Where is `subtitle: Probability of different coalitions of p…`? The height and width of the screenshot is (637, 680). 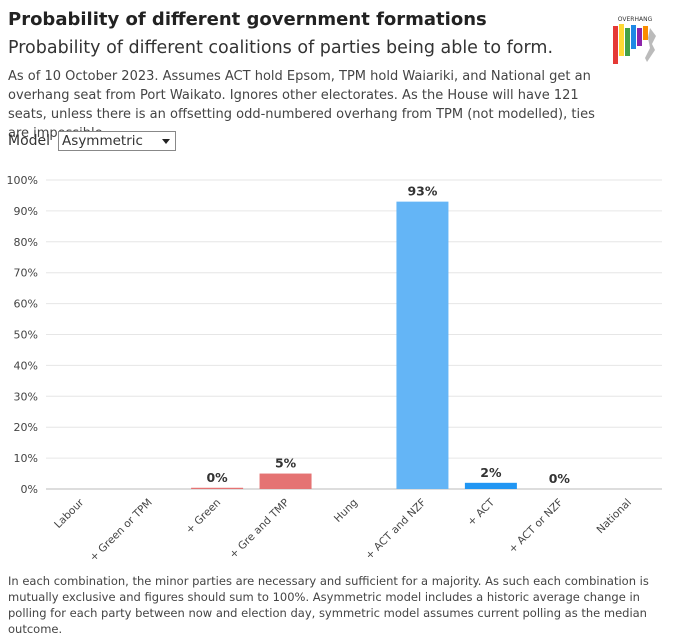
subtitle: Probability of different coalitions of p… is located at coordinates (281, 48).